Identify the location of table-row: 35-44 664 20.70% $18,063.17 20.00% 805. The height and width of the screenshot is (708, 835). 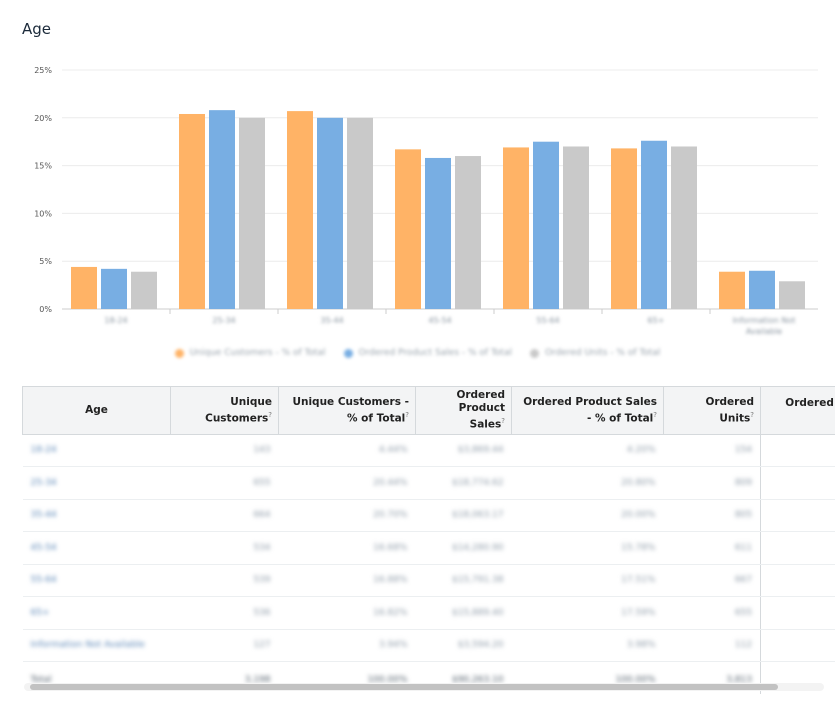
(428, 515).